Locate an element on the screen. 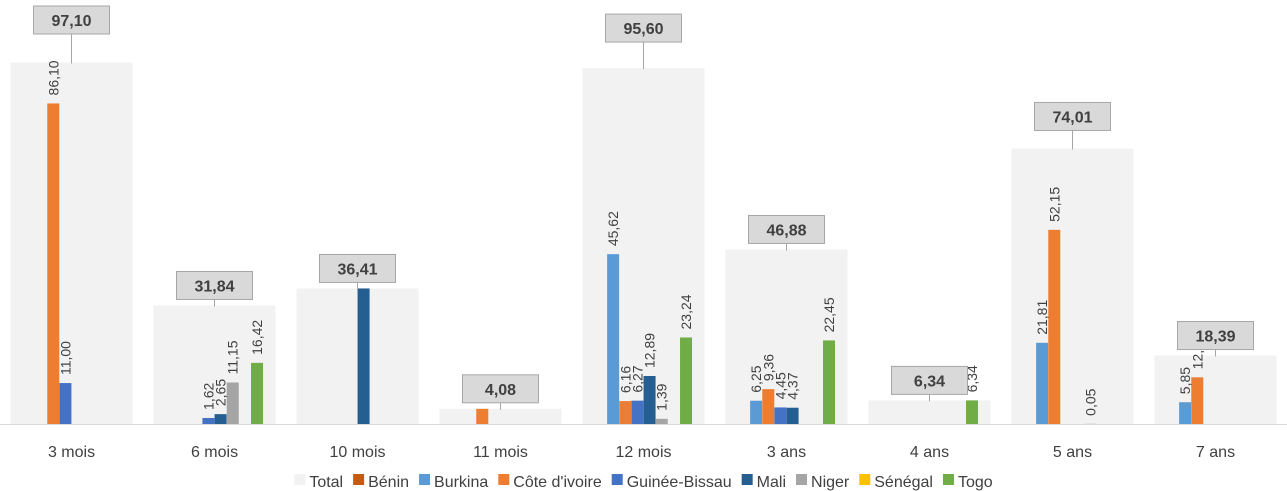 The width and height of the screenshot is (1287, 491). value-label: 21,81 is located at coordinates (1042, 317).